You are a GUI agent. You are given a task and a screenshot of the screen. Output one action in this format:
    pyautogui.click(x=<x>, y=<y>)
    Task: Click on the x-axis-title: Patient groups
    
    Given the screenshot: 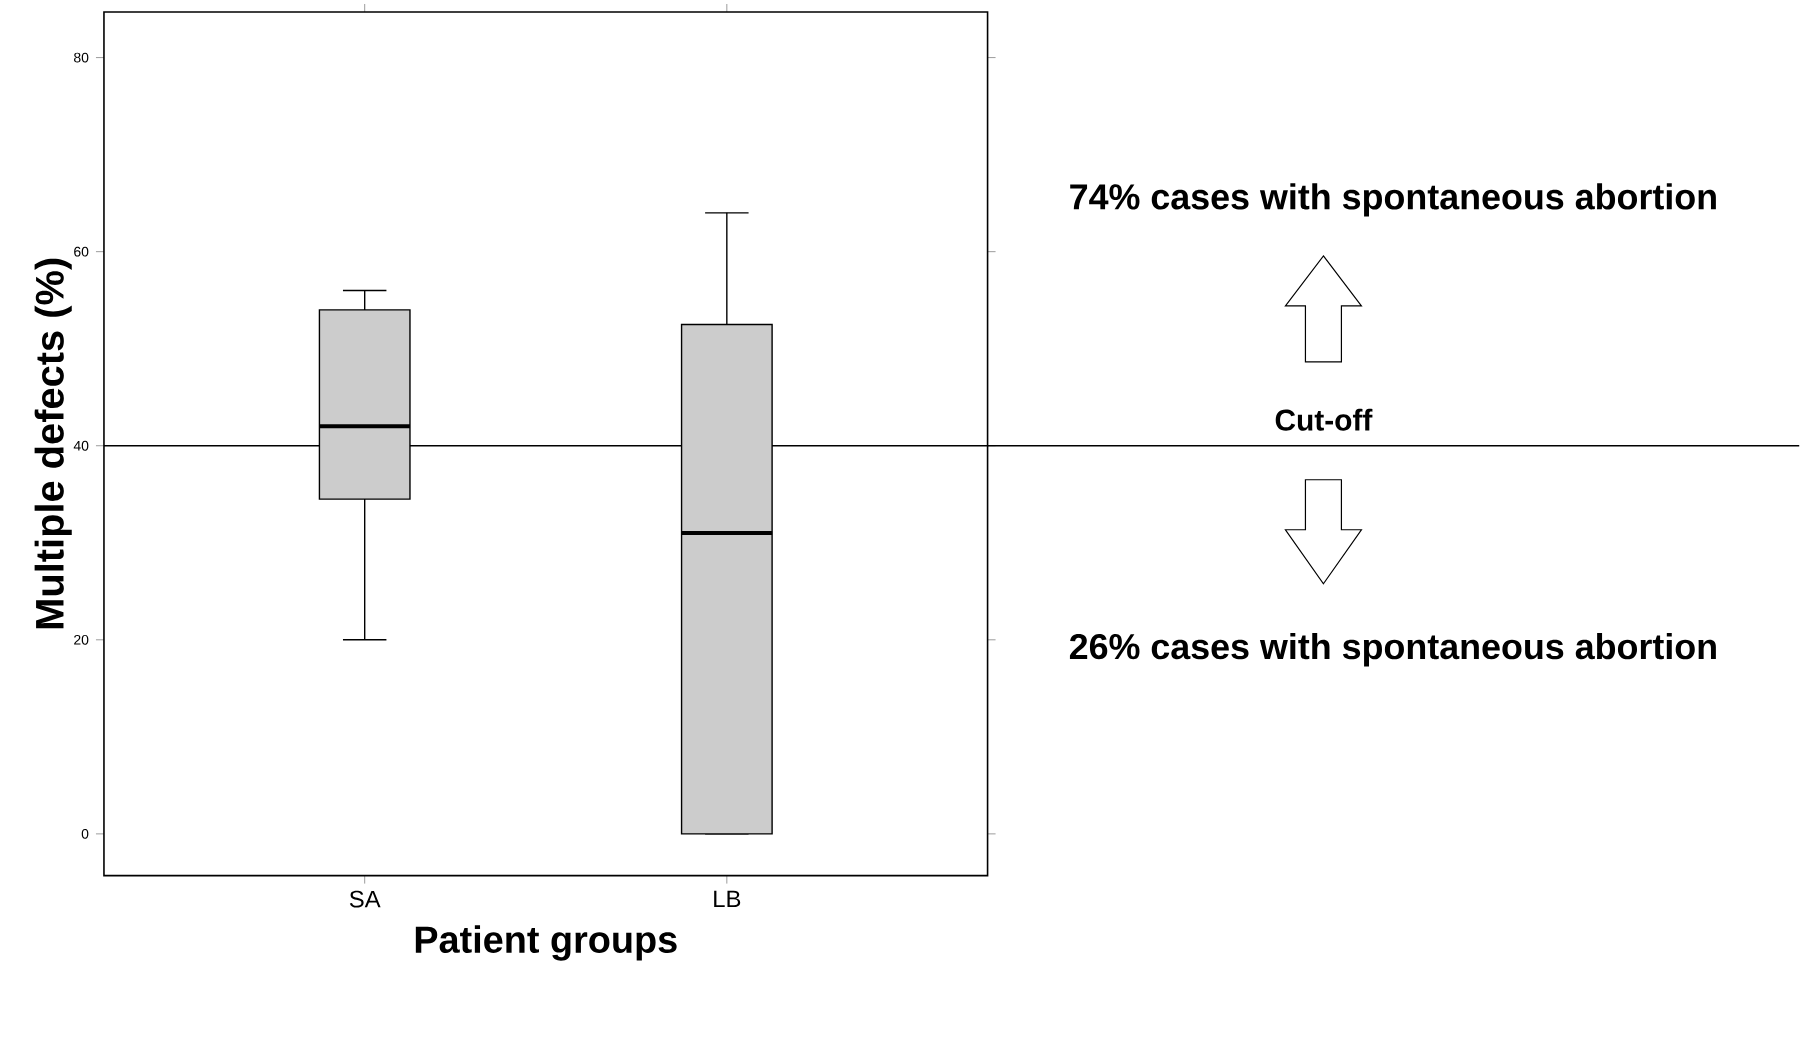 What is the action you would take?
    pyautogui.click(x=546, y=943)
    